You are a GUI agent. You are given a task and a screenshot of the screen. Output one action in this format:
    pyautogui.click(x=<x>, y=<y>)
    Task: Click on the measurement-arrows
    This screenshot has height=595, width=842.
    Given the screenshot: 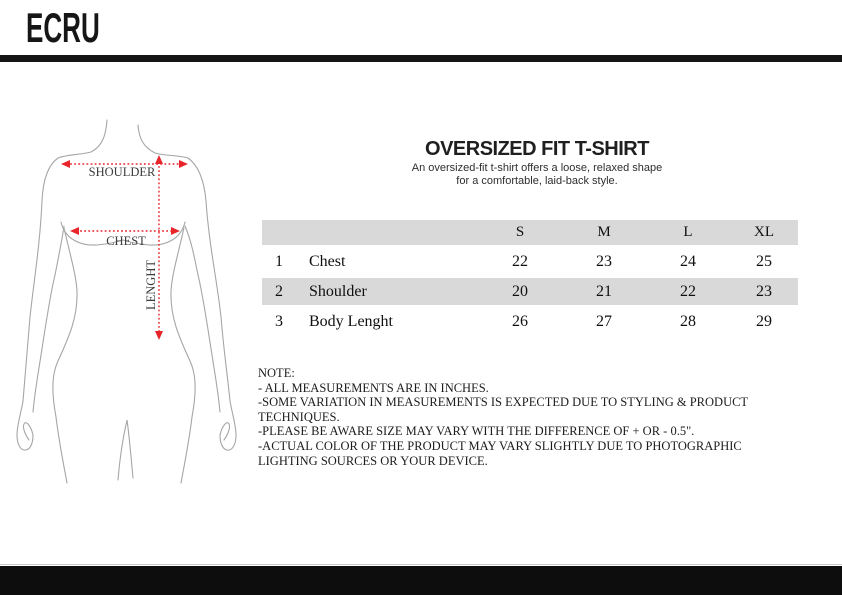 What is the action you would take?
    pyautogui.click(x=124, y=247)
    